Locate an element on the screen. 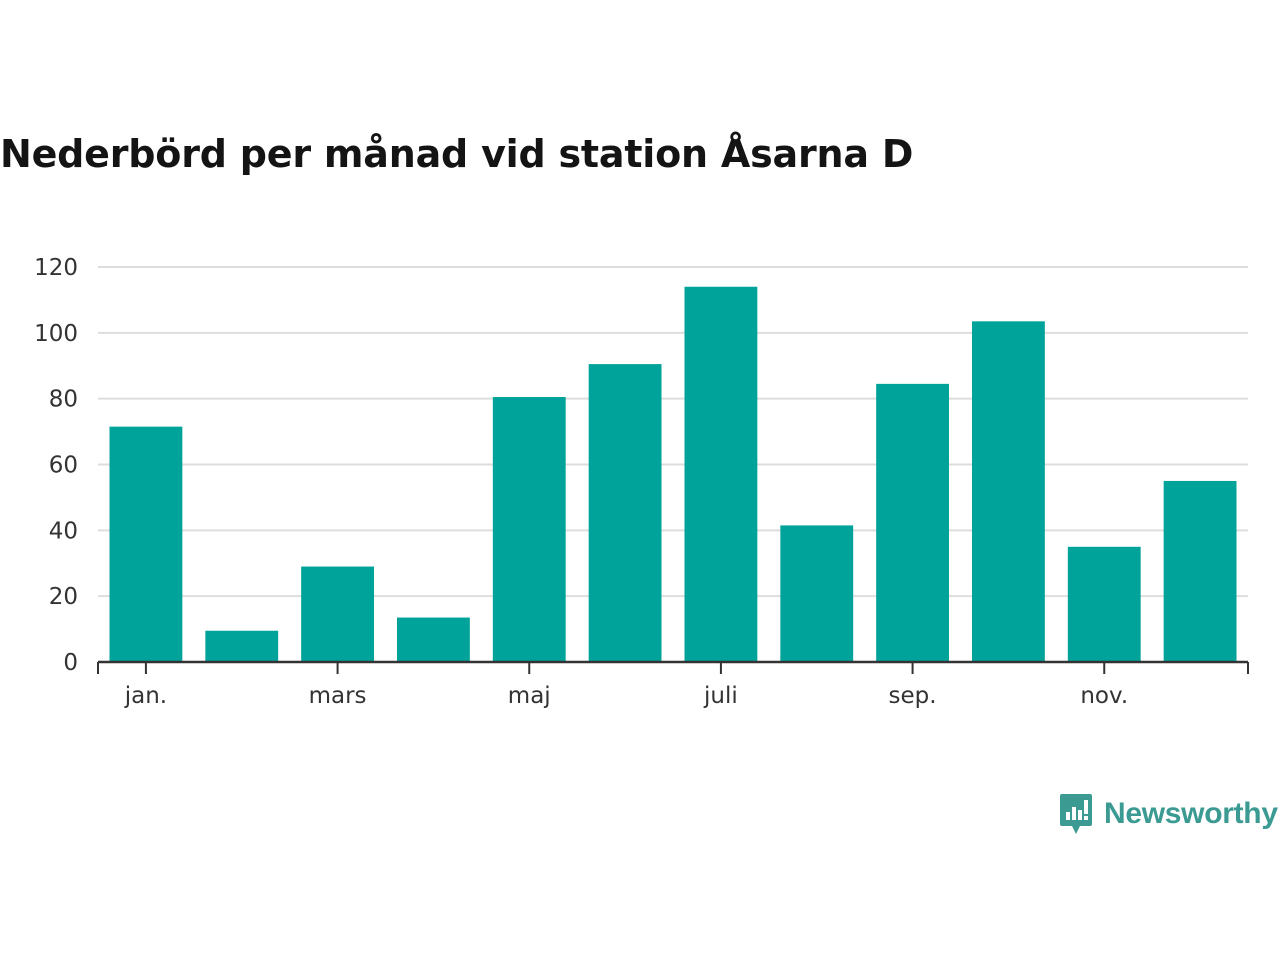 The height and width of the screenshot is (960, 1280). newsworthy-logo: Newsworthy is located at coordinates (1168, 814).